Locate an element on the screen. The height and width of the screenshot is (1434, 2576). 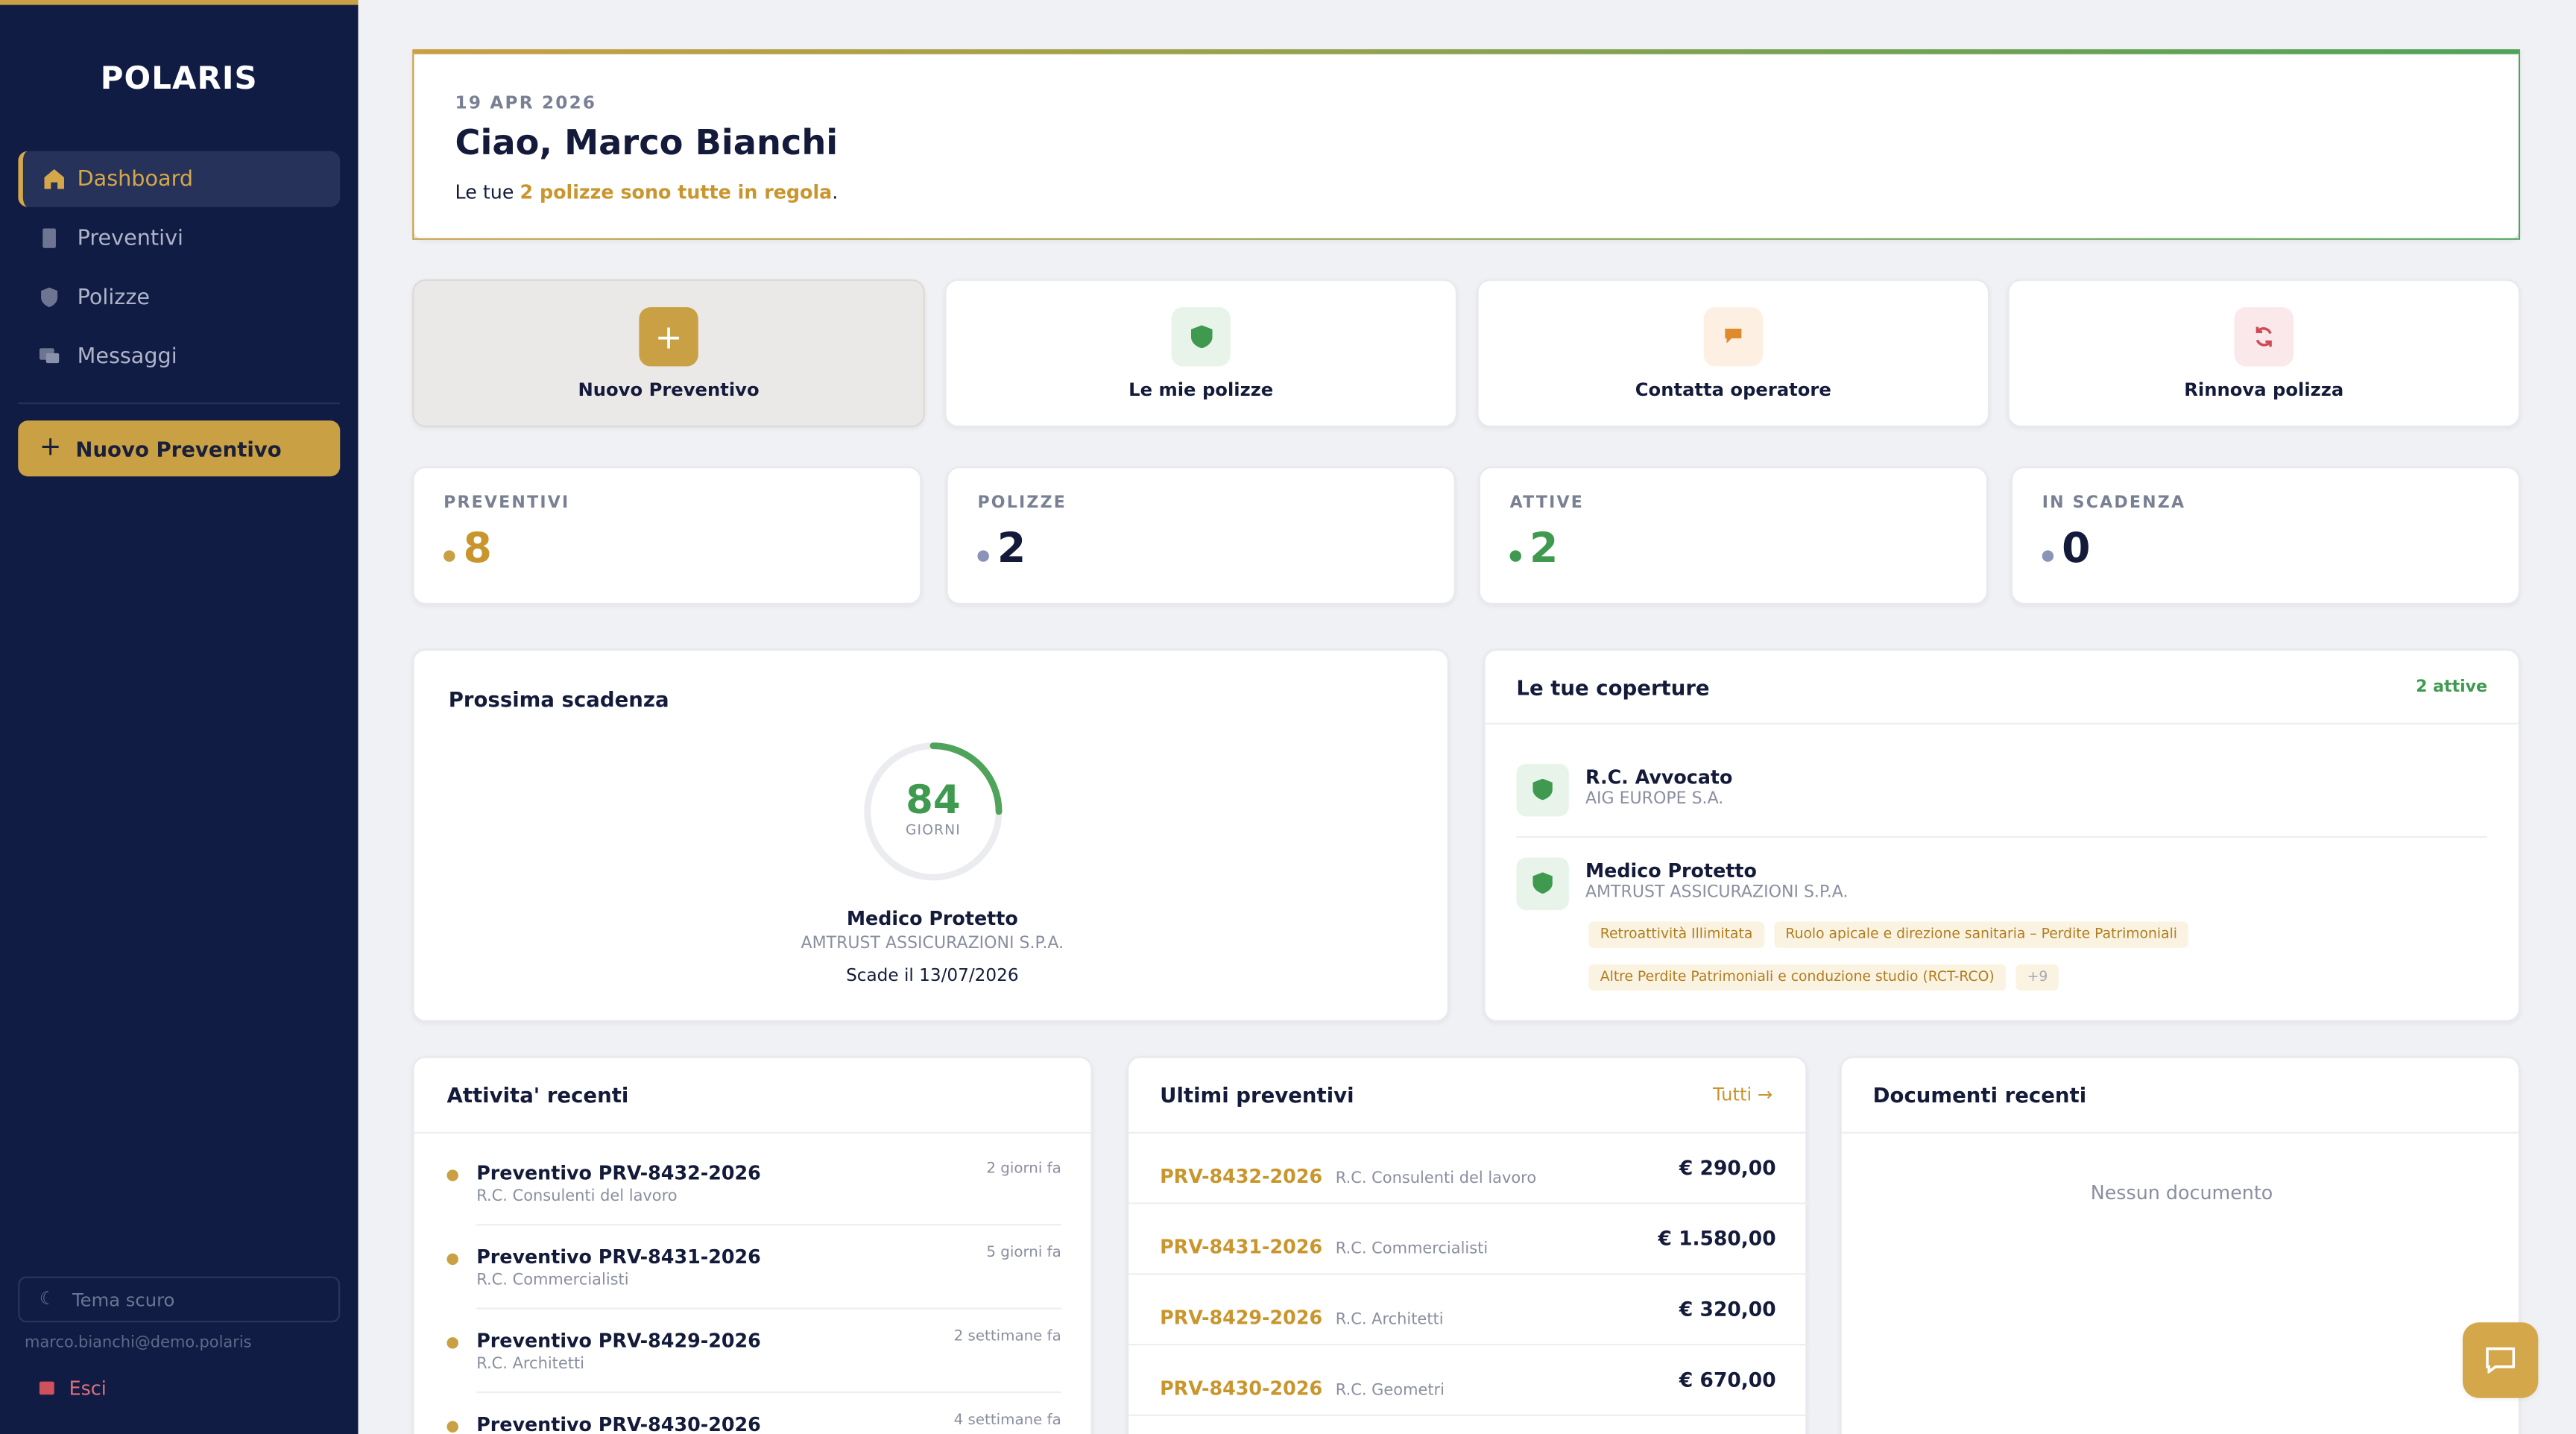
quote-row: PRV-8429-2026 R.C. Architetti € 320,00 is located at coordinates (1468, 1310).